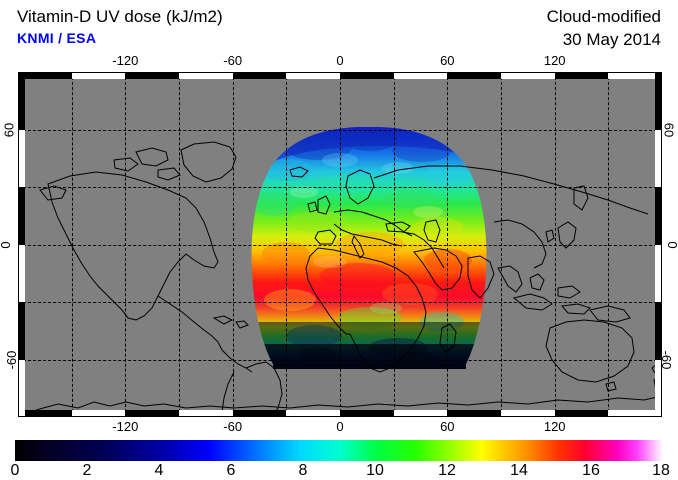  Describe the element at coordinates (11, 359) in the screenshot. I see `ytick-left-60s: -60` at that location.